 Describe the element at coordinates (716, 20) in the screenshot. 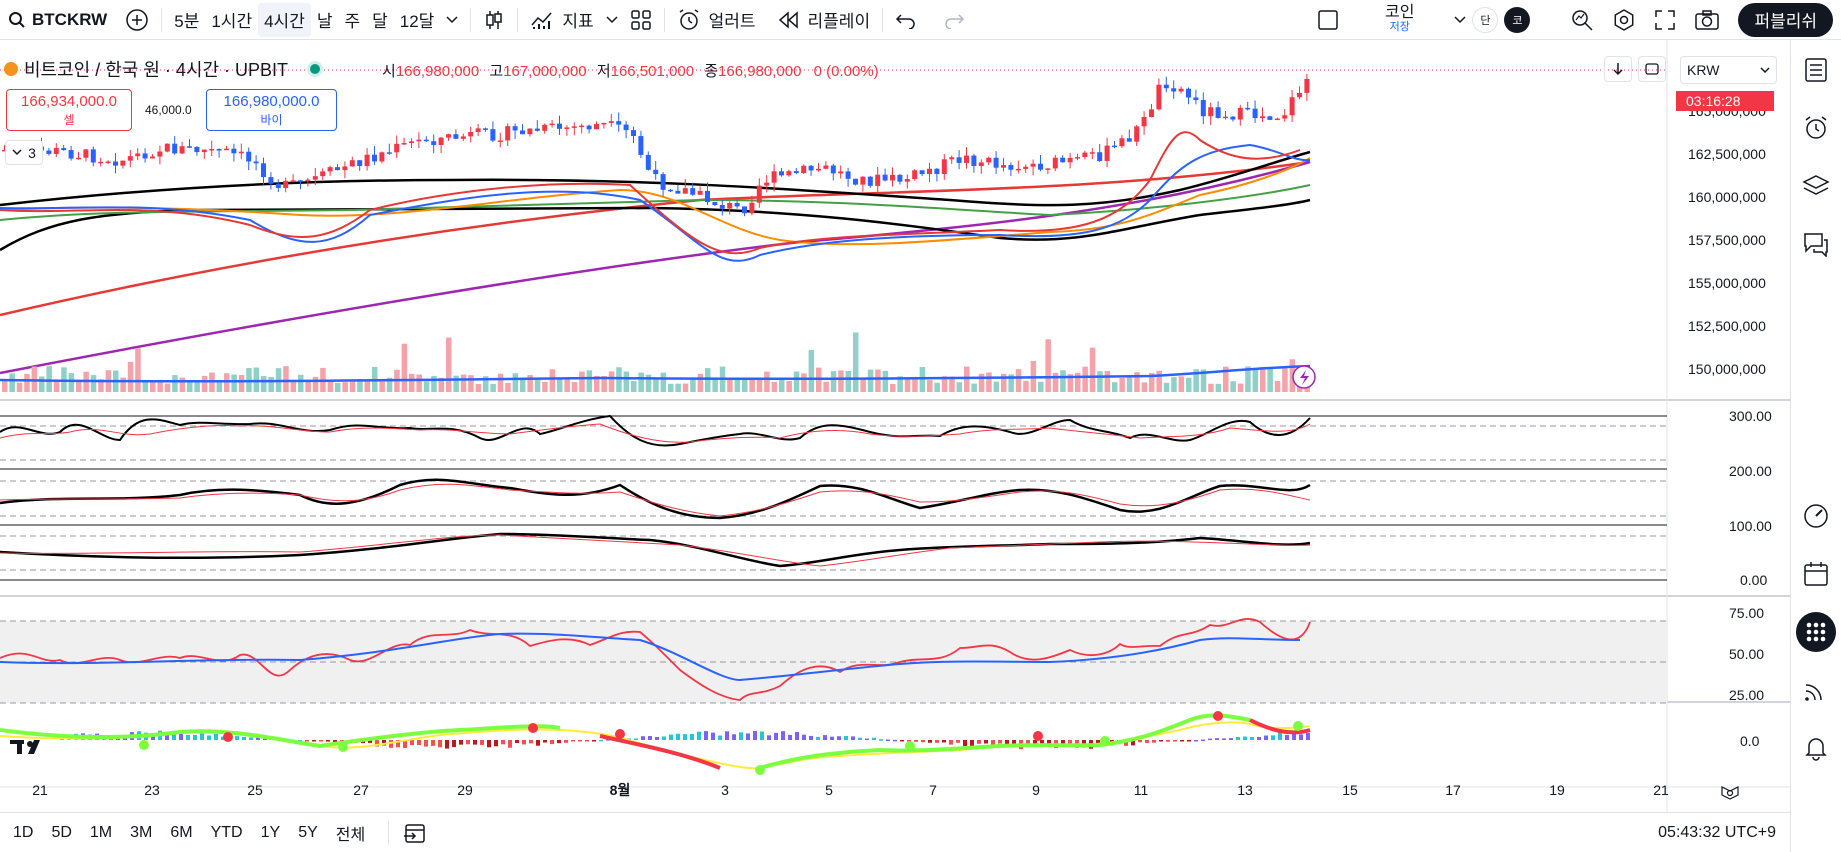

I see `alert-button: 얼러트` at that location.